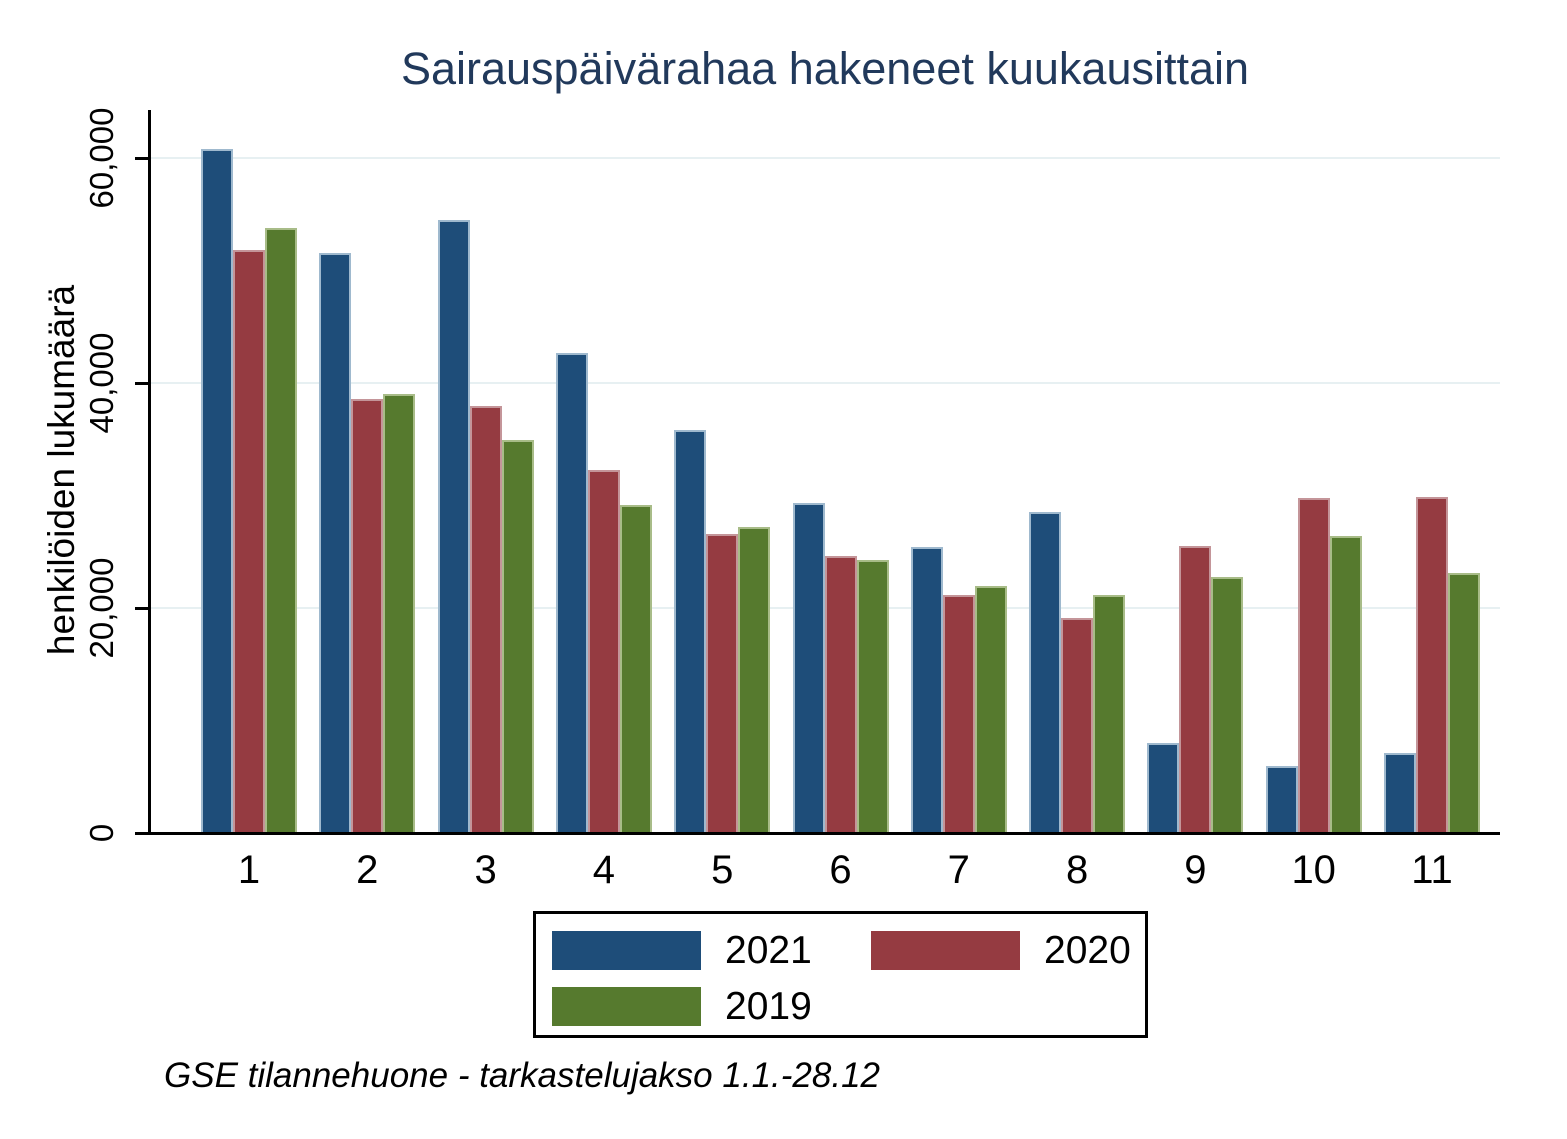 The image size is (1567, 1139). What do you see at coordinates (604, 870) in the screenshot?
I see `x-tick-label-4: 4` at bounding box center [604, 870].